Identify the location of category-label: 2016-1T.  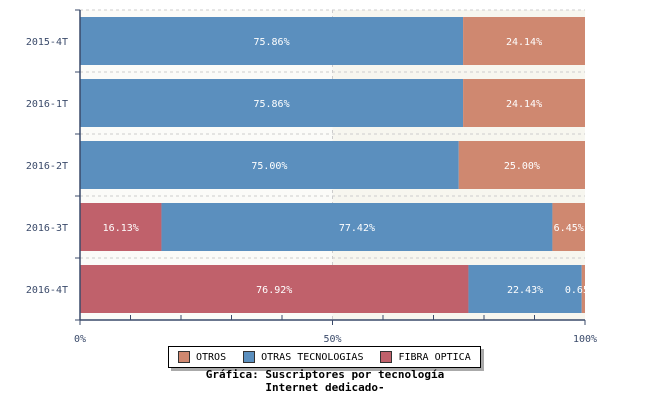
(47, 104).